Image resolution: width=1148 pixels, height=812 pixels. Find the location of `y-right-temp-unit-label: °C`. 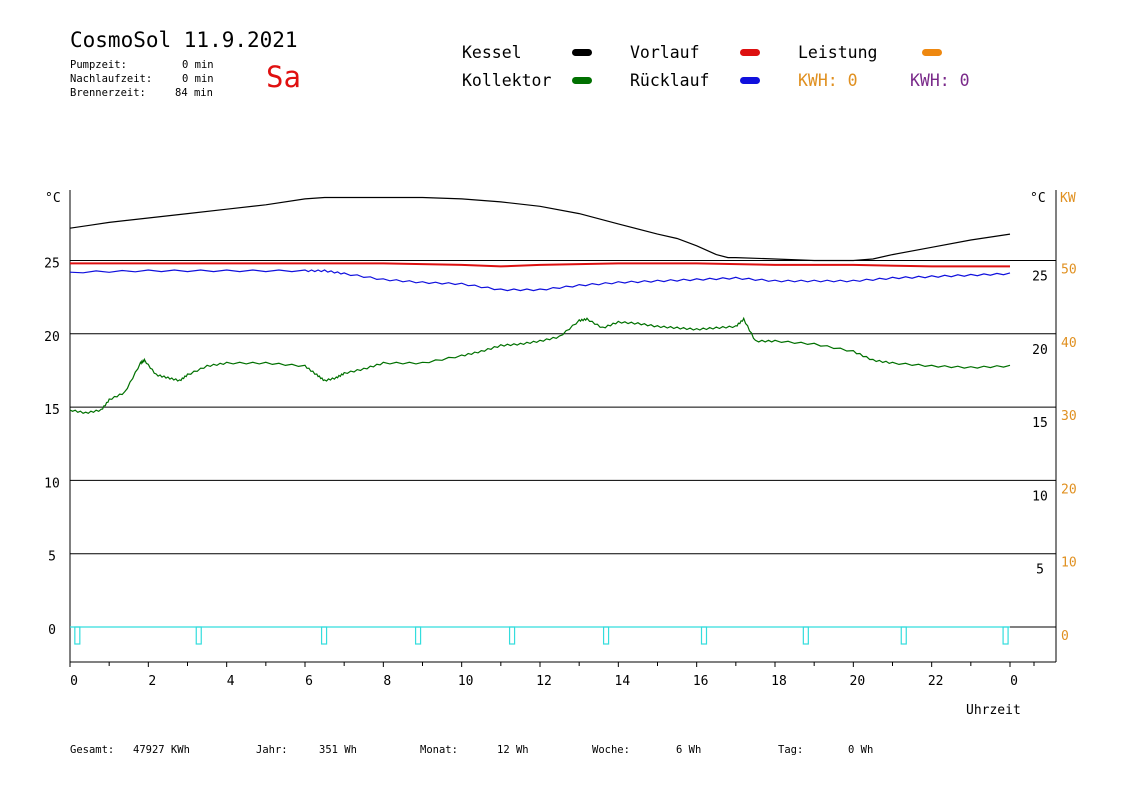

y-right-temp-unit-label: °C is located at coordinates (1038, 198).